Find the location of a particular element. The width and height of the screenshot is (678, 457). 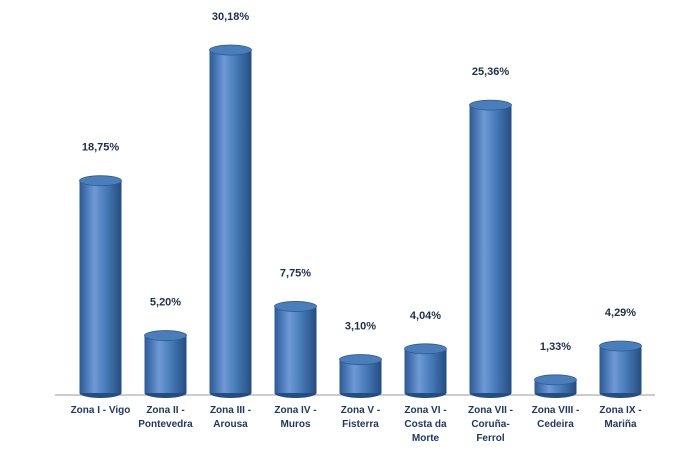

x-tick-label: Zona IX - Mariña is located at coordinates (620, 417).